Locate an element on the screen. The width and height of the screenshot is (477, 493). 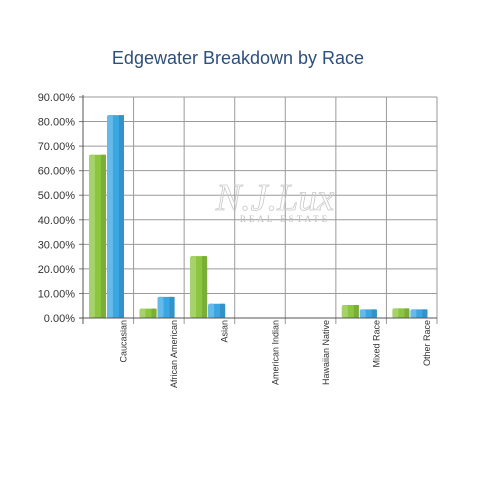
x-tick-label: Other Race is located at coordinates (427, 343).